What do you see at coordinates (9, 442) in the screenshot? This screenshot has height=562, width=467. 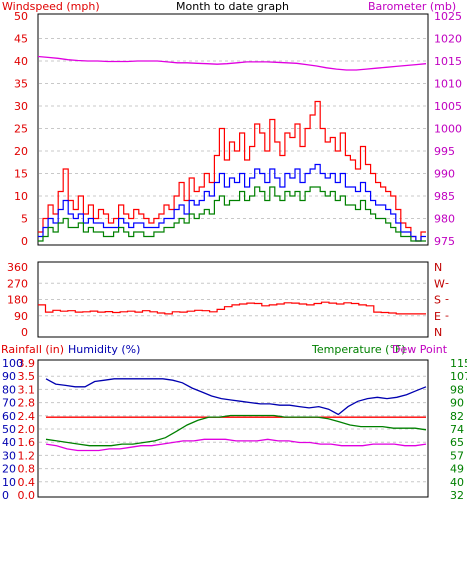 I see `humidity-y-tick-label: 40` at bounding box center [9, 442].